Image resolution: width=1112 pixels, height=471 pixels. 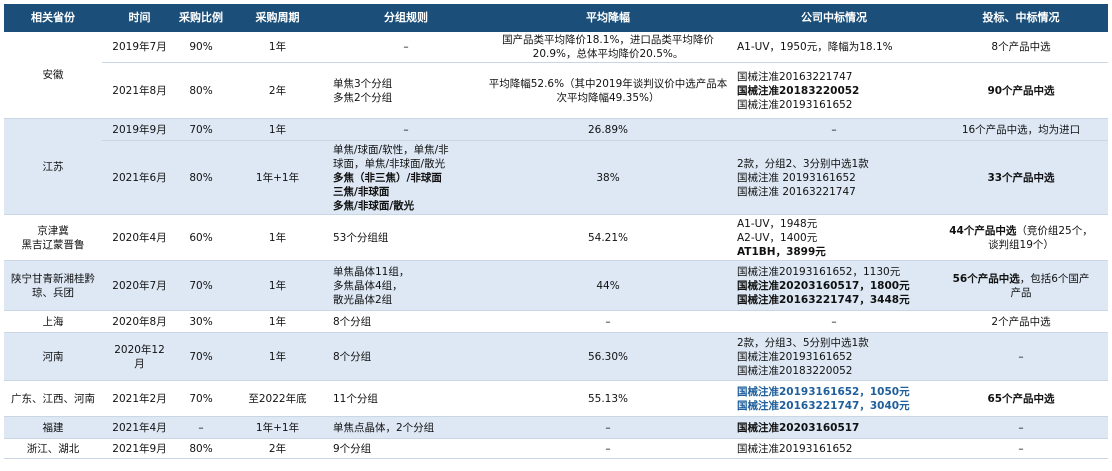 I want to click on province-cell: 浙江、湖北, so click(x=53, y=448).